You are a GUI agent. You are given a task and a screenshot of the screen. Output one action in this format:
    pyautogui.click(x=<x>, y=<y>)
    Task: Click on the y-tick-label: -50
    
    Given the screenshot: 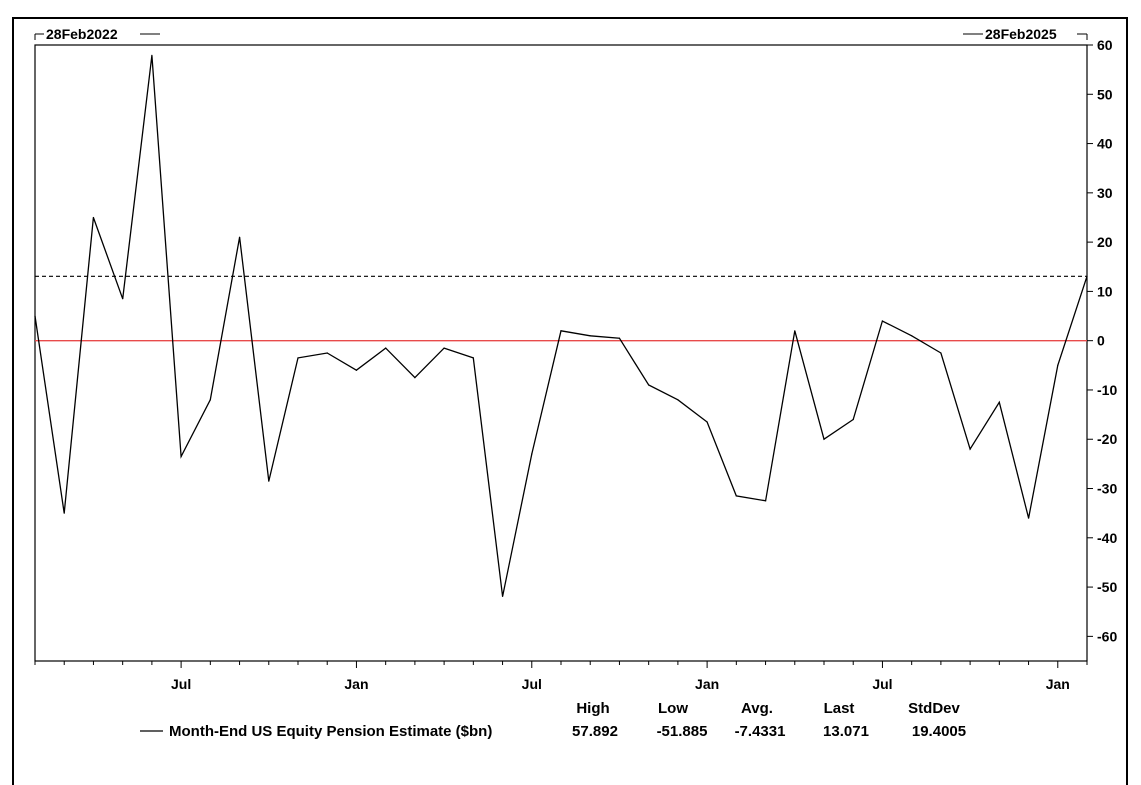 What is the action you would take?
    pyautogui.click(x=1107, y=587)
    